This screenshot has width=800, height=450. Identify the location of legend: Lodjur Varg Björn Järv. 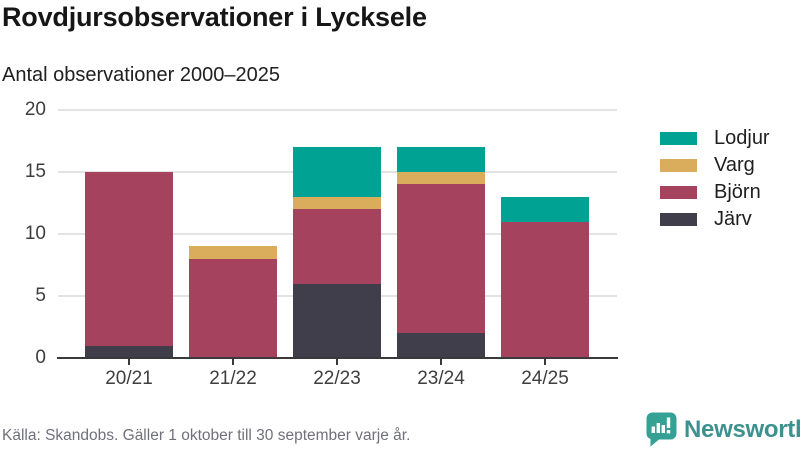
(715, 179).